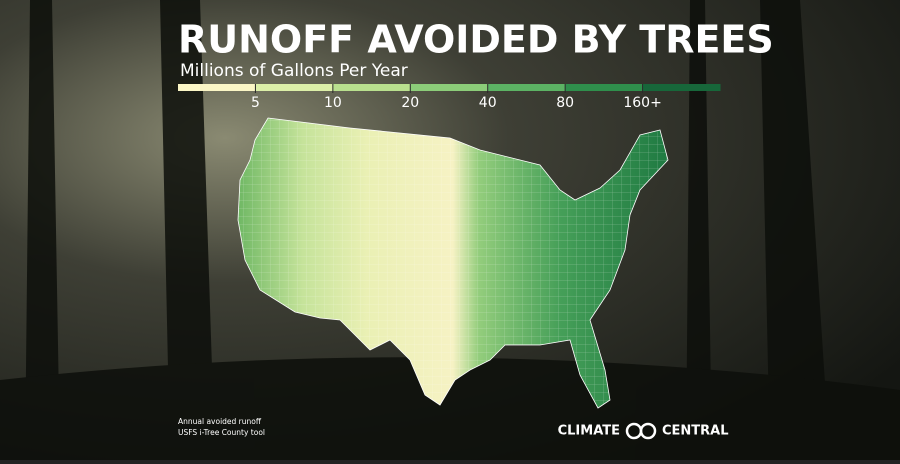 This screenshot has width=900, height=464. What do you see at coordinates (410, 103) in the screenshot?
I see `legend-label: 20` at bounding box center [410, 103].